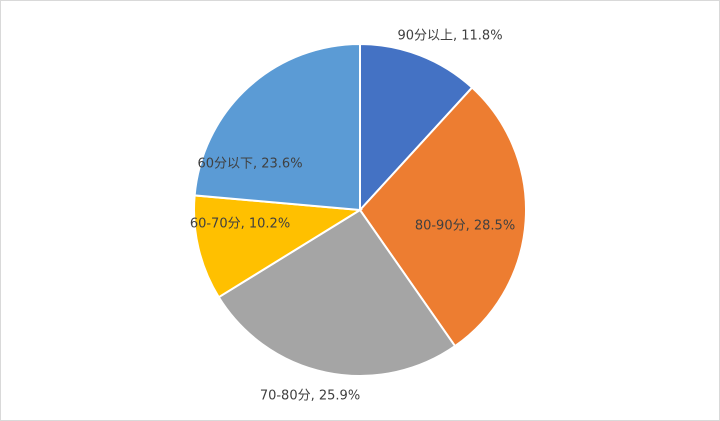 This screenshot has height=421, width=720. What do you see at coordinates (240, 224) in the screenshot?
I see `data-label: 60-70分, 10.2%` at bounding box center [240, 224].